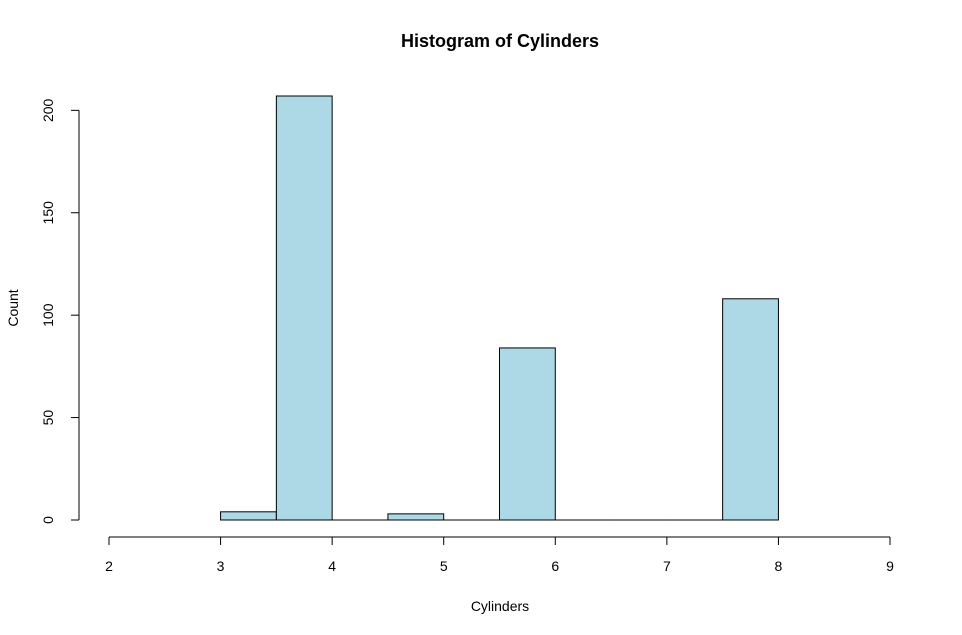  Describe the element at coordinates (13, 307) in the screenshot. I see `y-axis-label: Count` at that location.